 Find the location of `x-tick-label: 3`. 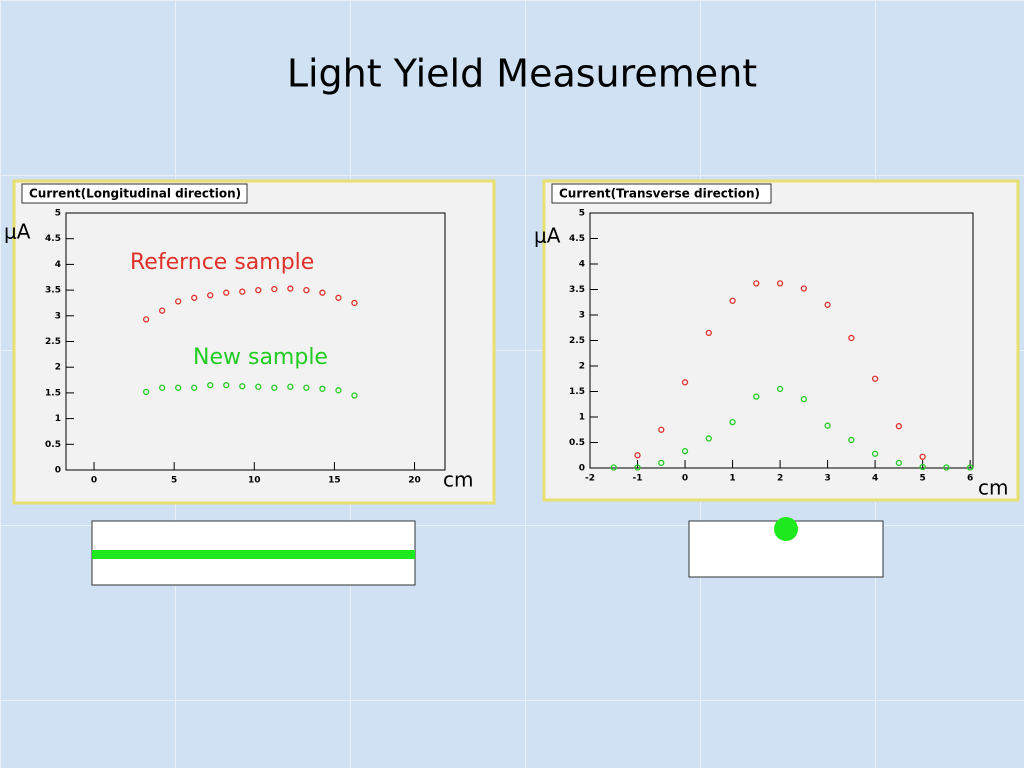

x-tick-label: 3 is located at coordinates (827, 479).